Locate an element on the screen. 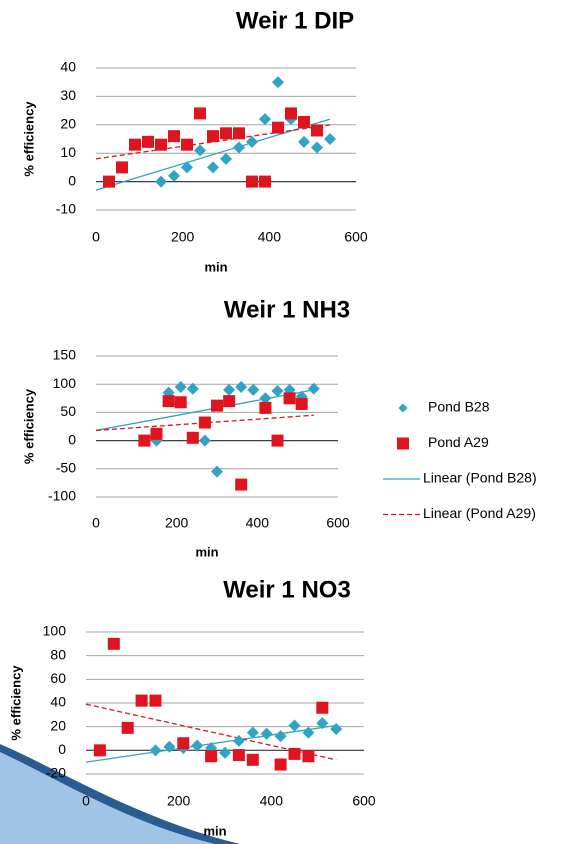 This screenshot has height=844, width=575. legend-label: Pond A29 is located at coordinates (458, 442).